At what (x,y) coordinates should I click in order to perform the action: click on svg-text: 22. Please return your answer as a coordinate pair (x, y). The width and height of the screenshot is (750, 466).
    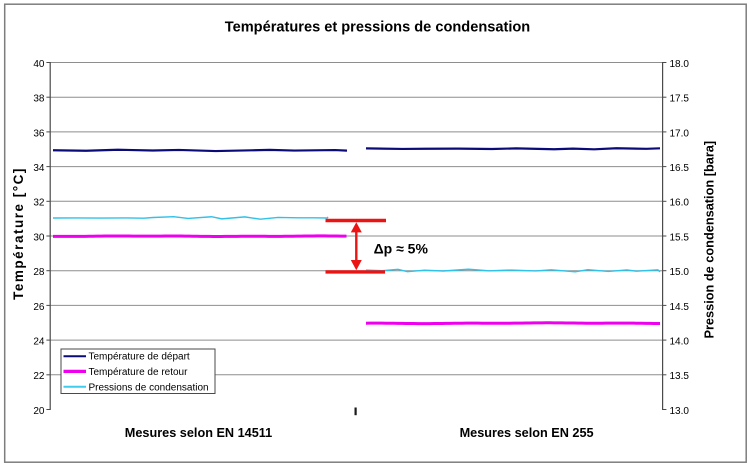
    Looking at the image, I should click on (39, 376).